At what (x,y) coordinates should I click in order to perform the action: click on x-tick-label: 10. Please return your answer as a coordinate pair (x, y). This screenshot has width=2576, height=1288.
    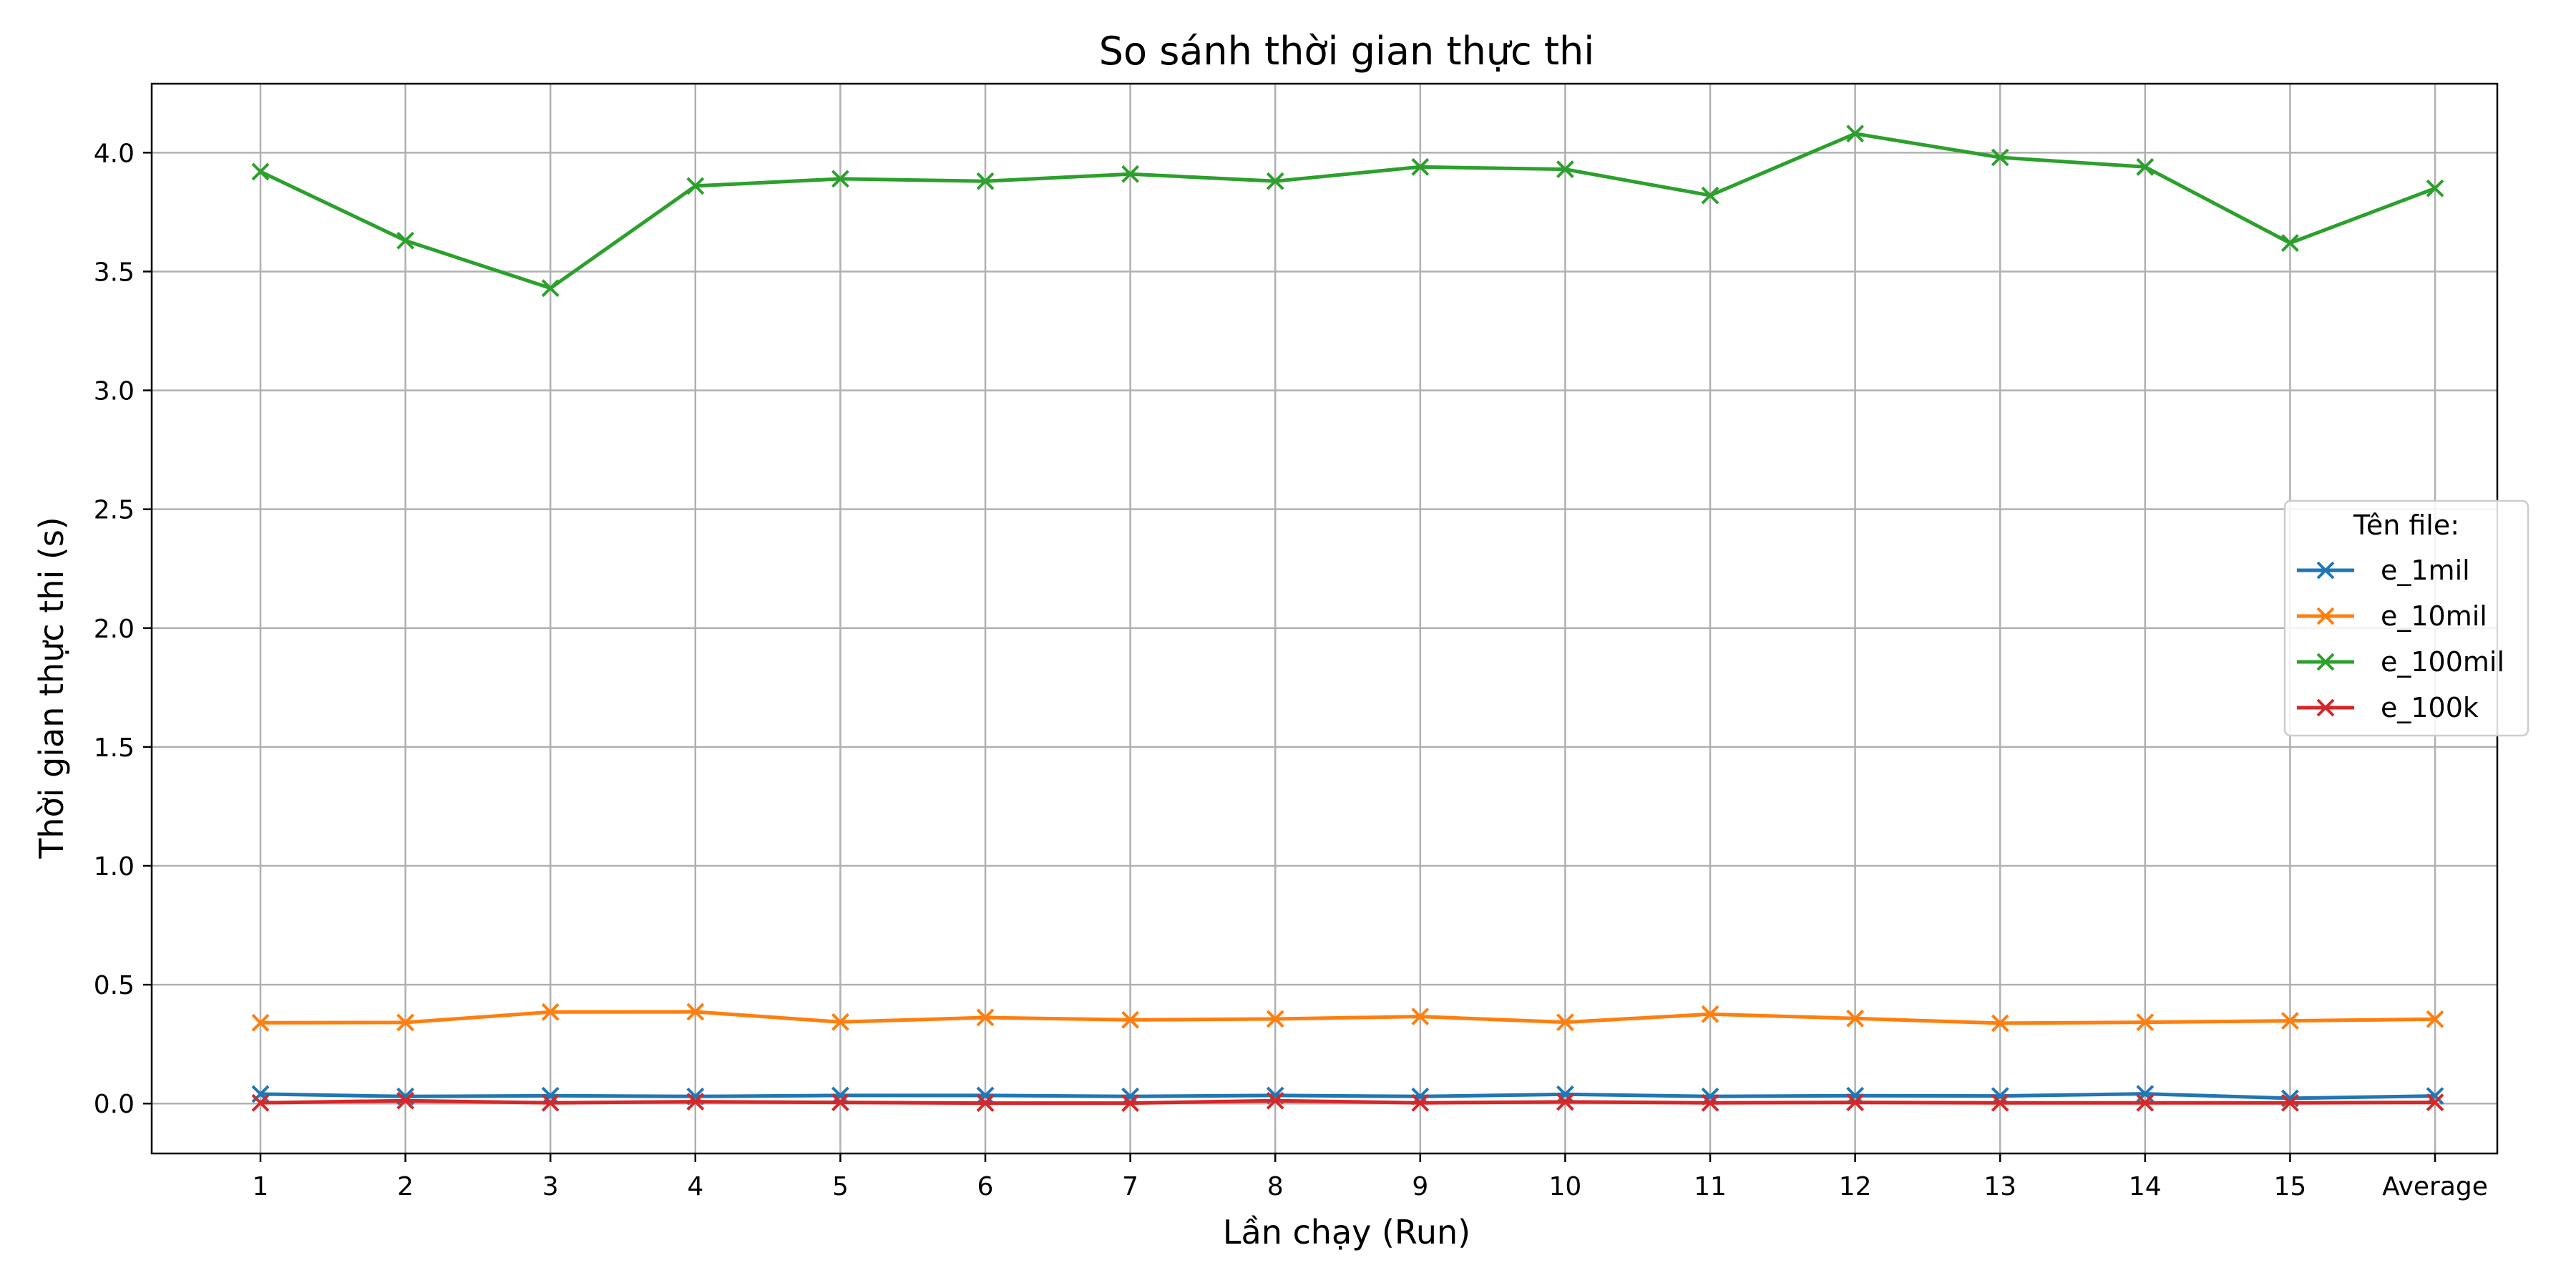
    Looking at the image, I should click on (1564, 1186).